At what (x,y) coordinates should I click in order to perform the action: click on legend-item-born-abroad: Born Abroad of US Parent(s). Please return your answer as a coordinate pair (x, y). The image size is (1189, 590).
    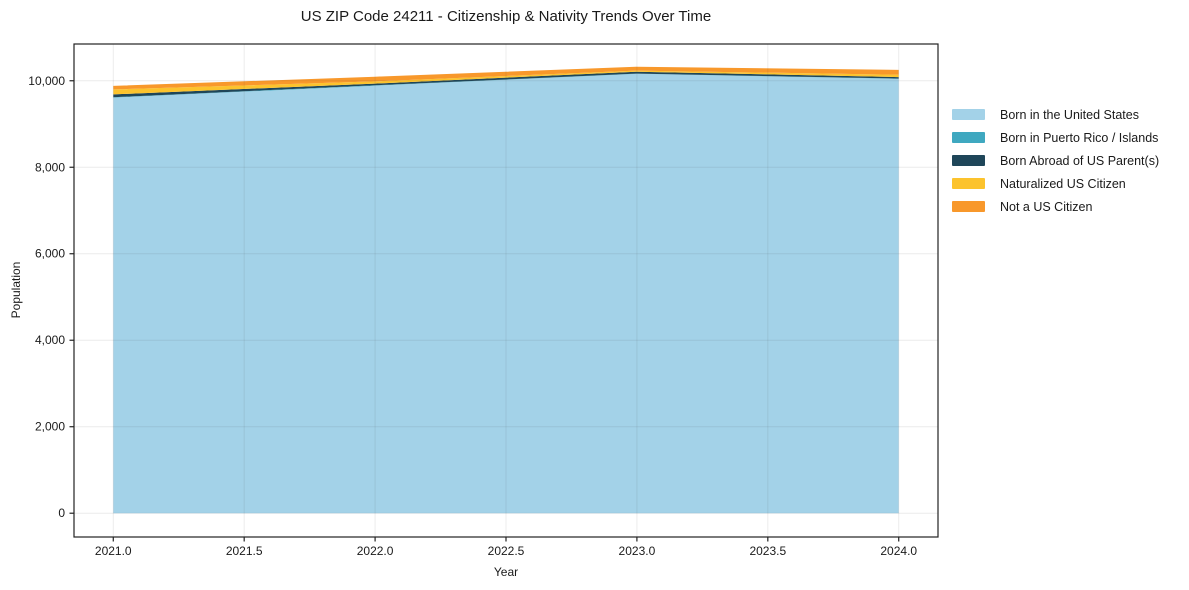
    Looking at the image, I should click on (1055, 160).